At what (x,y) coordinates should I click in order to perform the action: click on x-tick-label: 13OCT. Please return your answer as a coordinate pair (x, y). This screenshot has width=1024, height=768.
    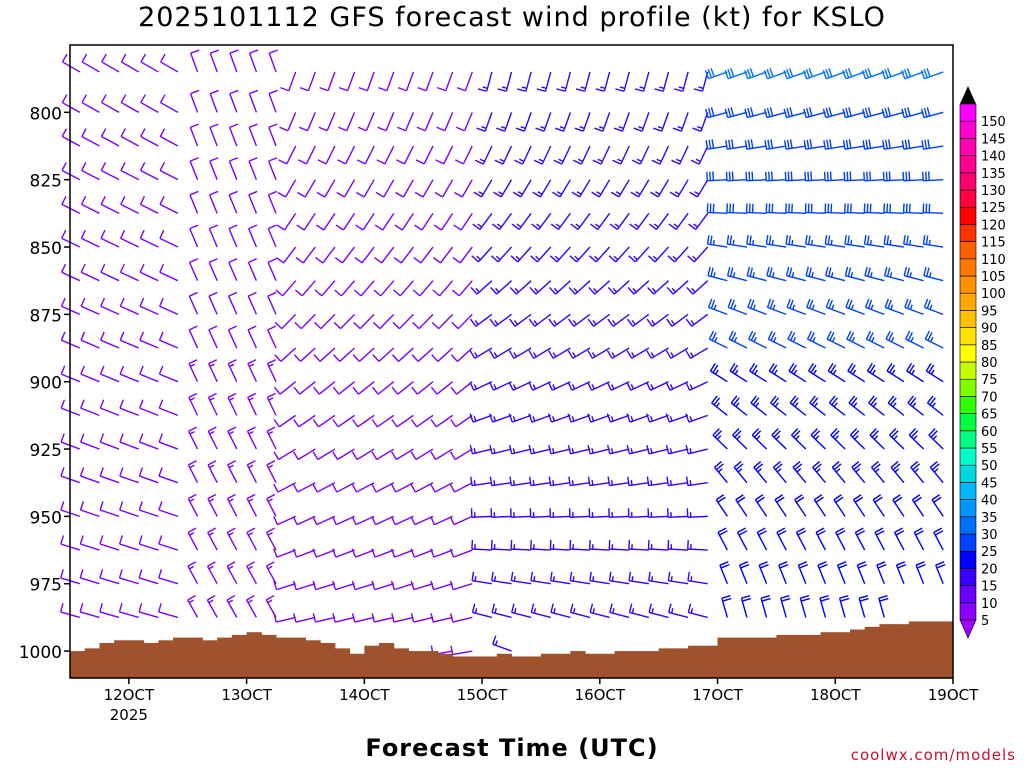
    Looking at the image, I should click on (246, 695).